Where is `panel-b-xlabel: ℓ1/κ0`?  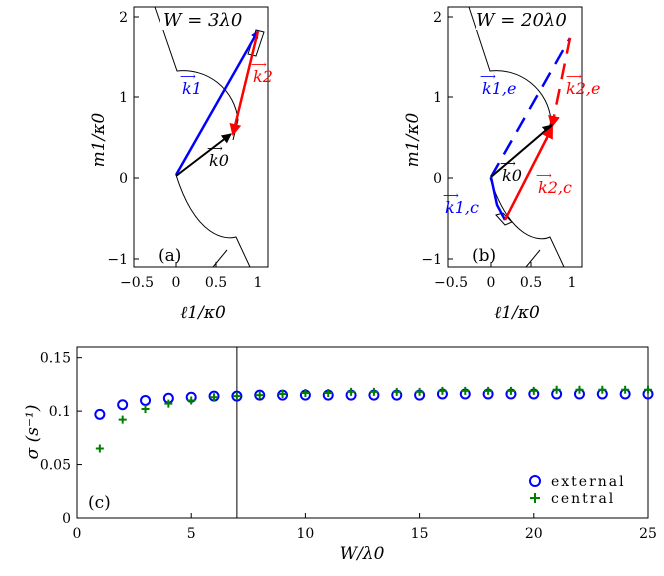
panel-b-xlabel: ℓ1/κ0 is located at coordinates (517, 313).